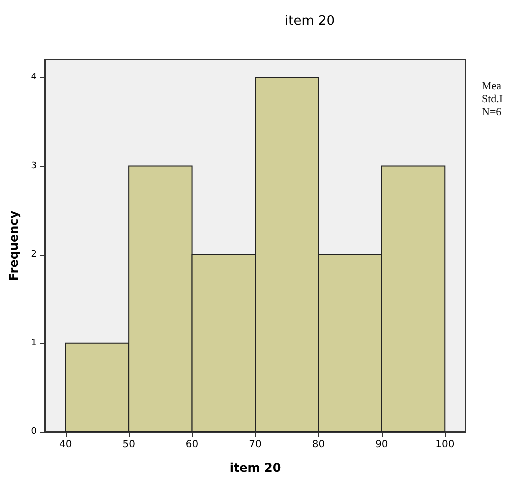 Image resolution: width=529 pixels, height=494 pixels. What do you see at coordinates (34, 432) in the screenshot?
I see `y-tick-label: 0` at bounding box center [34, 432].